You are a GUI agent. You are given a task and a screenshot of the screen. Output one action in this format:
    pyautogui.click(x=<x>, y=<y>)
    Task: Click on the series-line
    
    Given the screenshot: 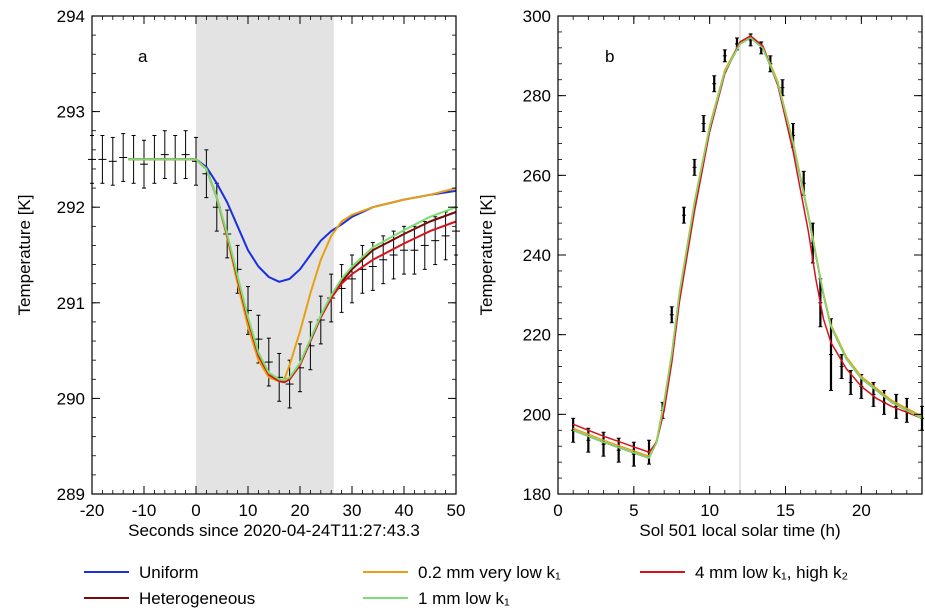 What is the action you would take?
    pyautogui.click(x=292, y=270)
    